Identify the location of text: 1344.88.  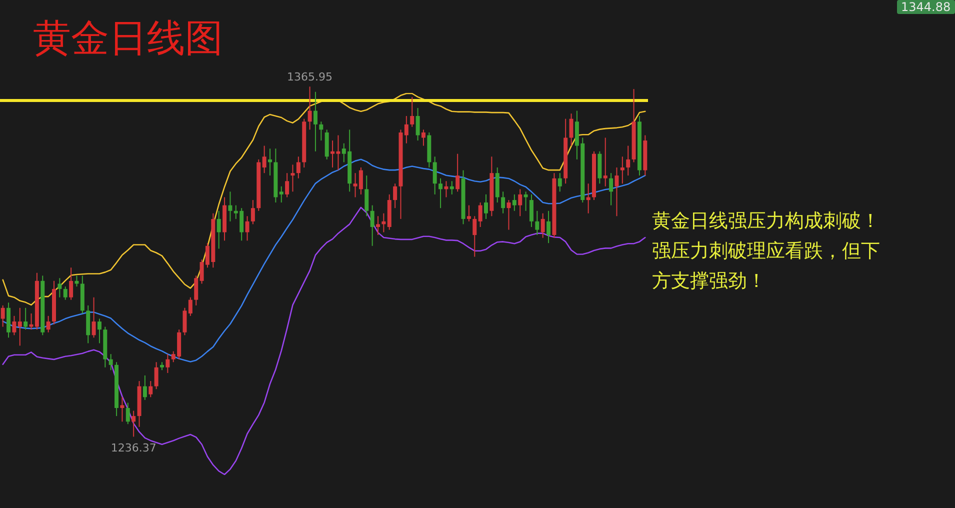
(926, 7).